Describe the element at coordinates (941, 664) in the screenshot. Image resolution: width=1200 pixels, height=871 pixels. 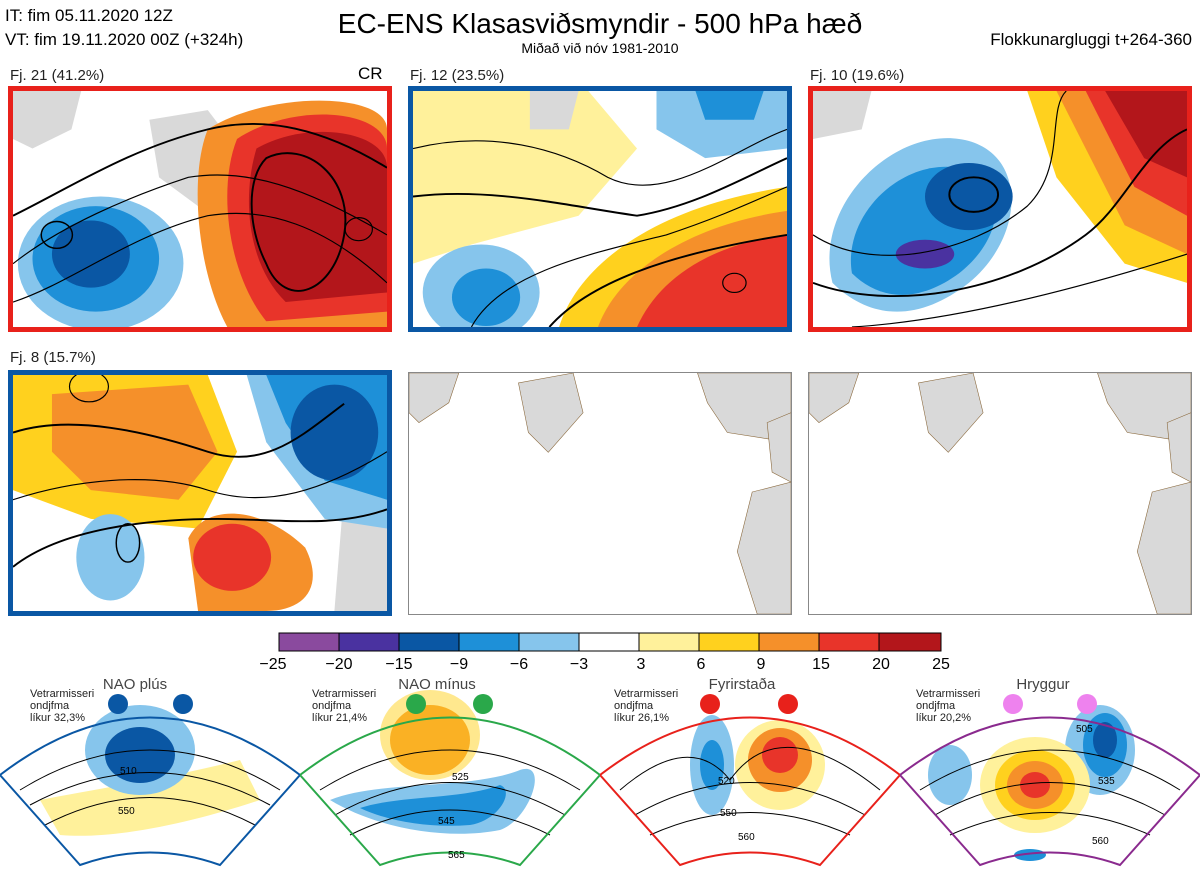
I see `colorbar-tick-label: 25` at that location.